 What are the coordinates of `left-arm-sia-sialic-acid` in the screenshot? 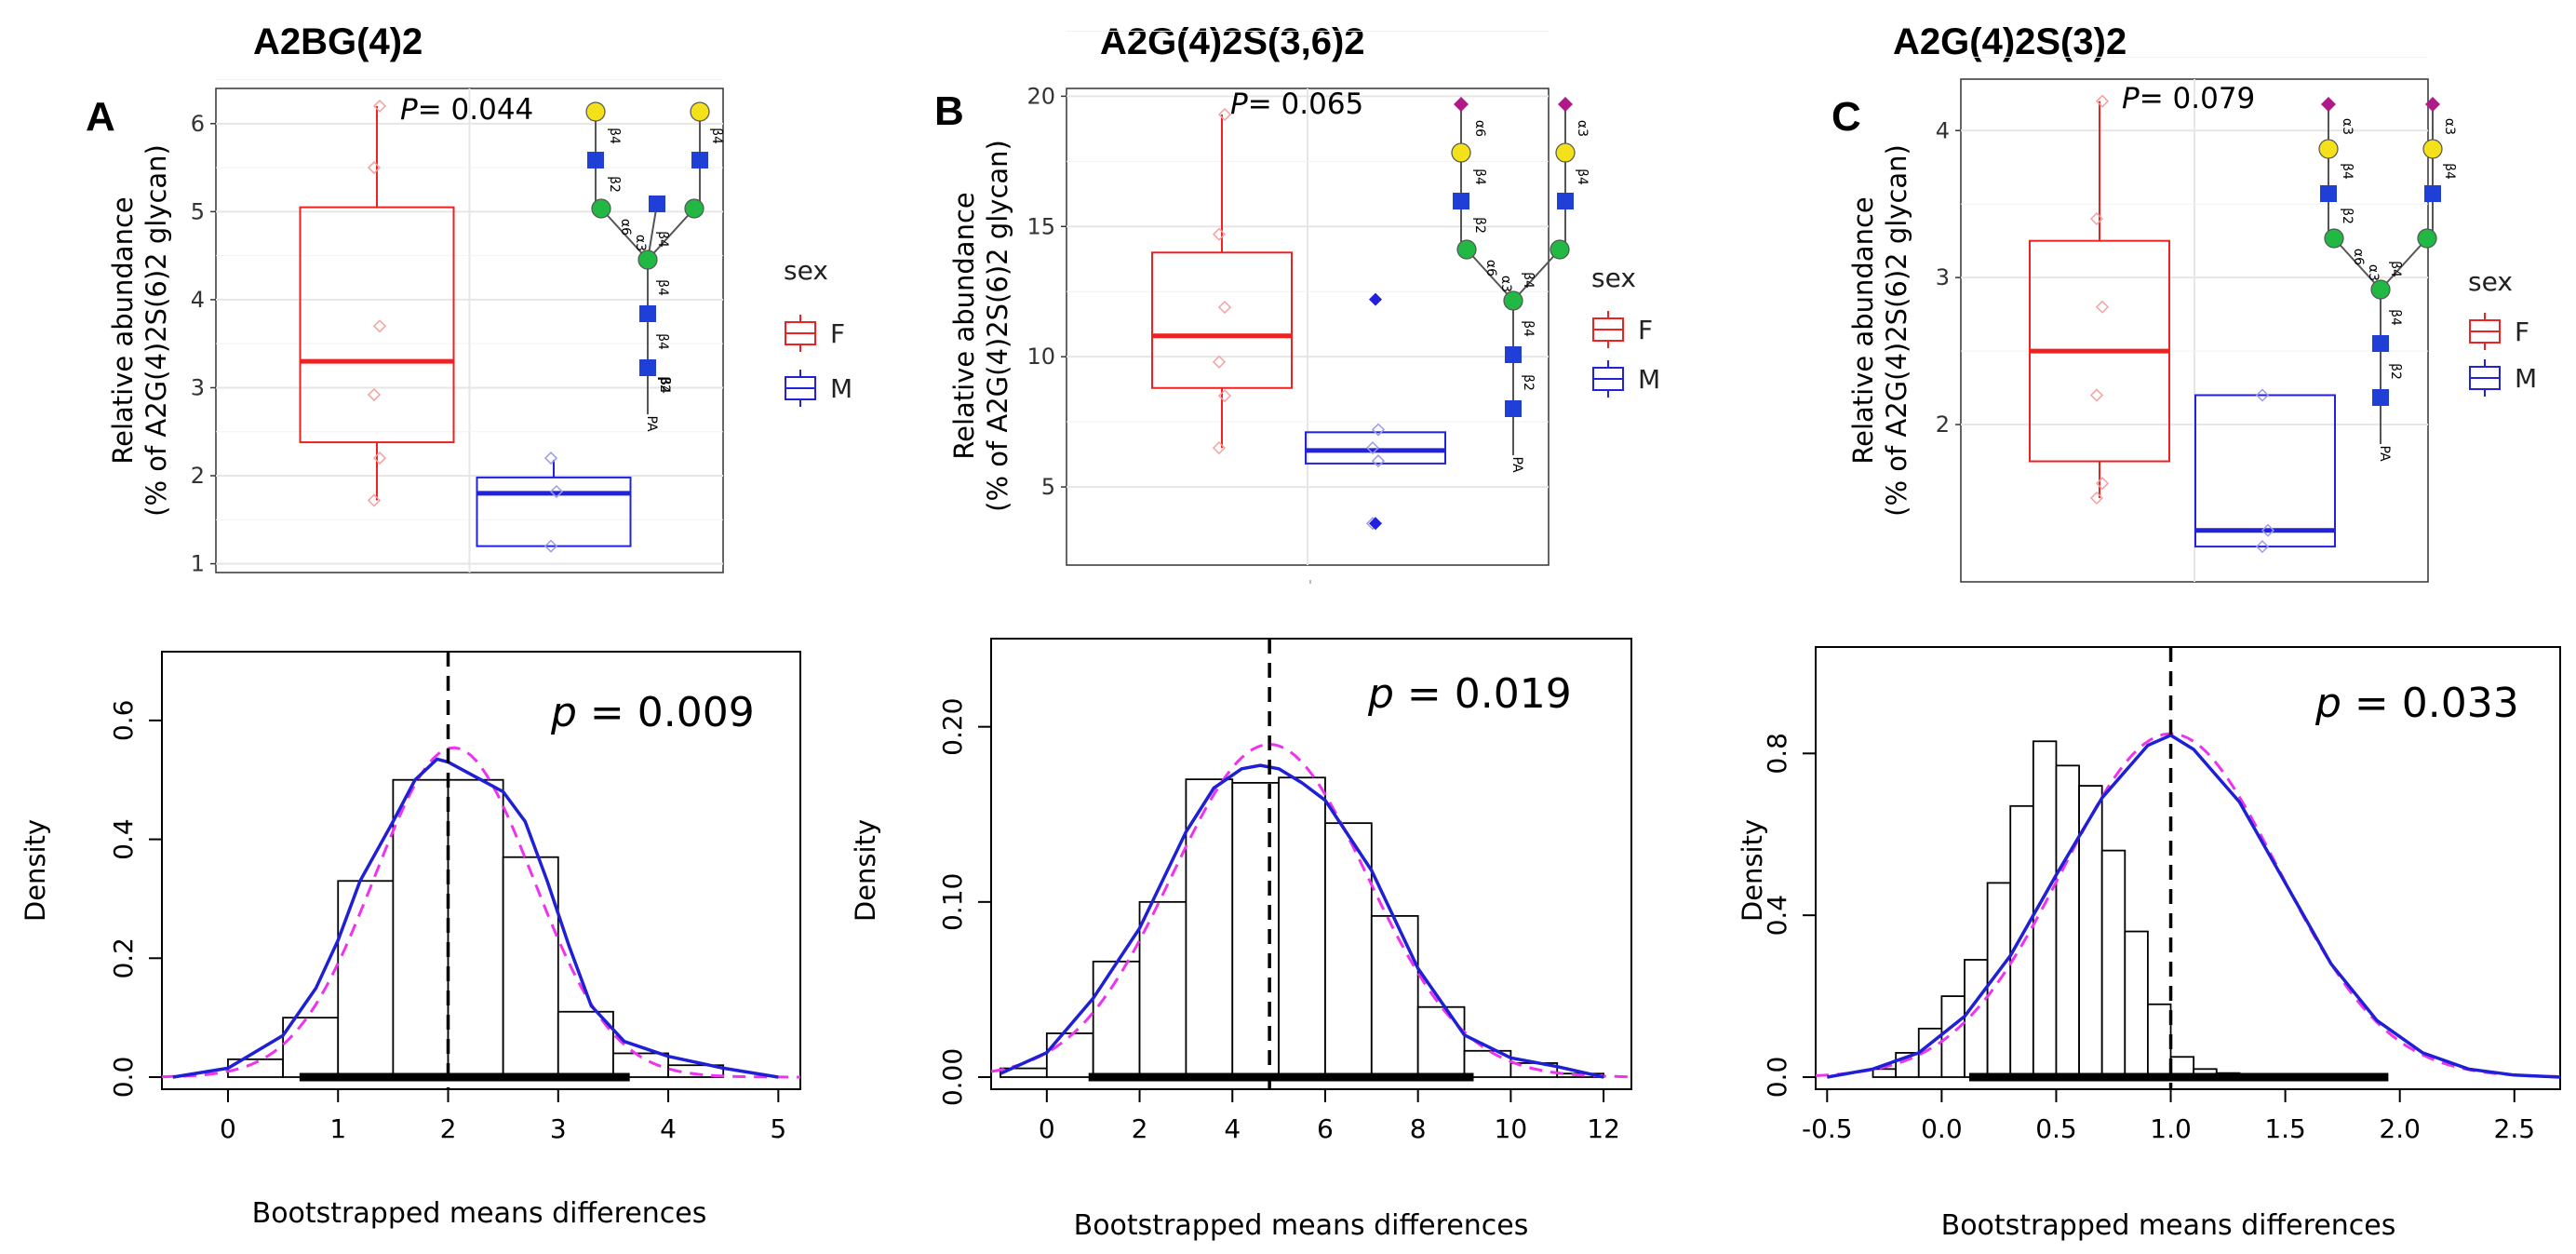 It's located at (2328, 105).